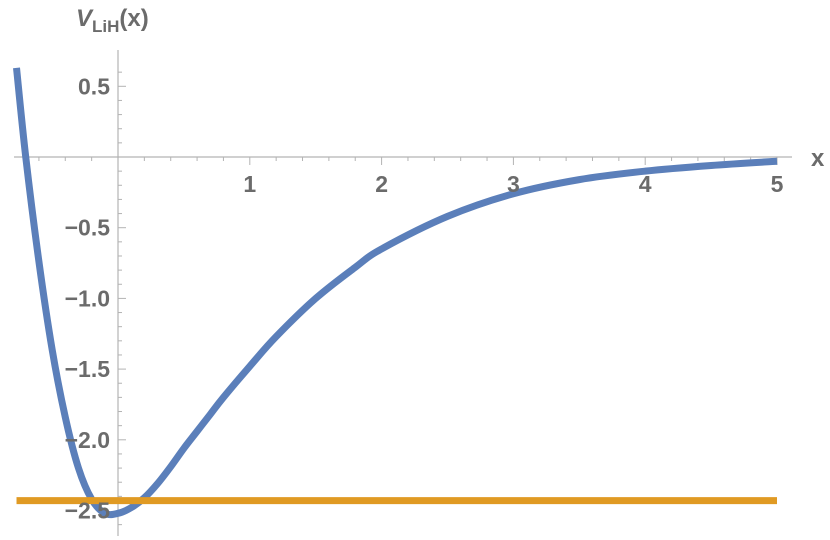 Image resolution: width=830 pixels, height=540 pixels. I want to click on x-tick-label: 5, so click(777, 184).